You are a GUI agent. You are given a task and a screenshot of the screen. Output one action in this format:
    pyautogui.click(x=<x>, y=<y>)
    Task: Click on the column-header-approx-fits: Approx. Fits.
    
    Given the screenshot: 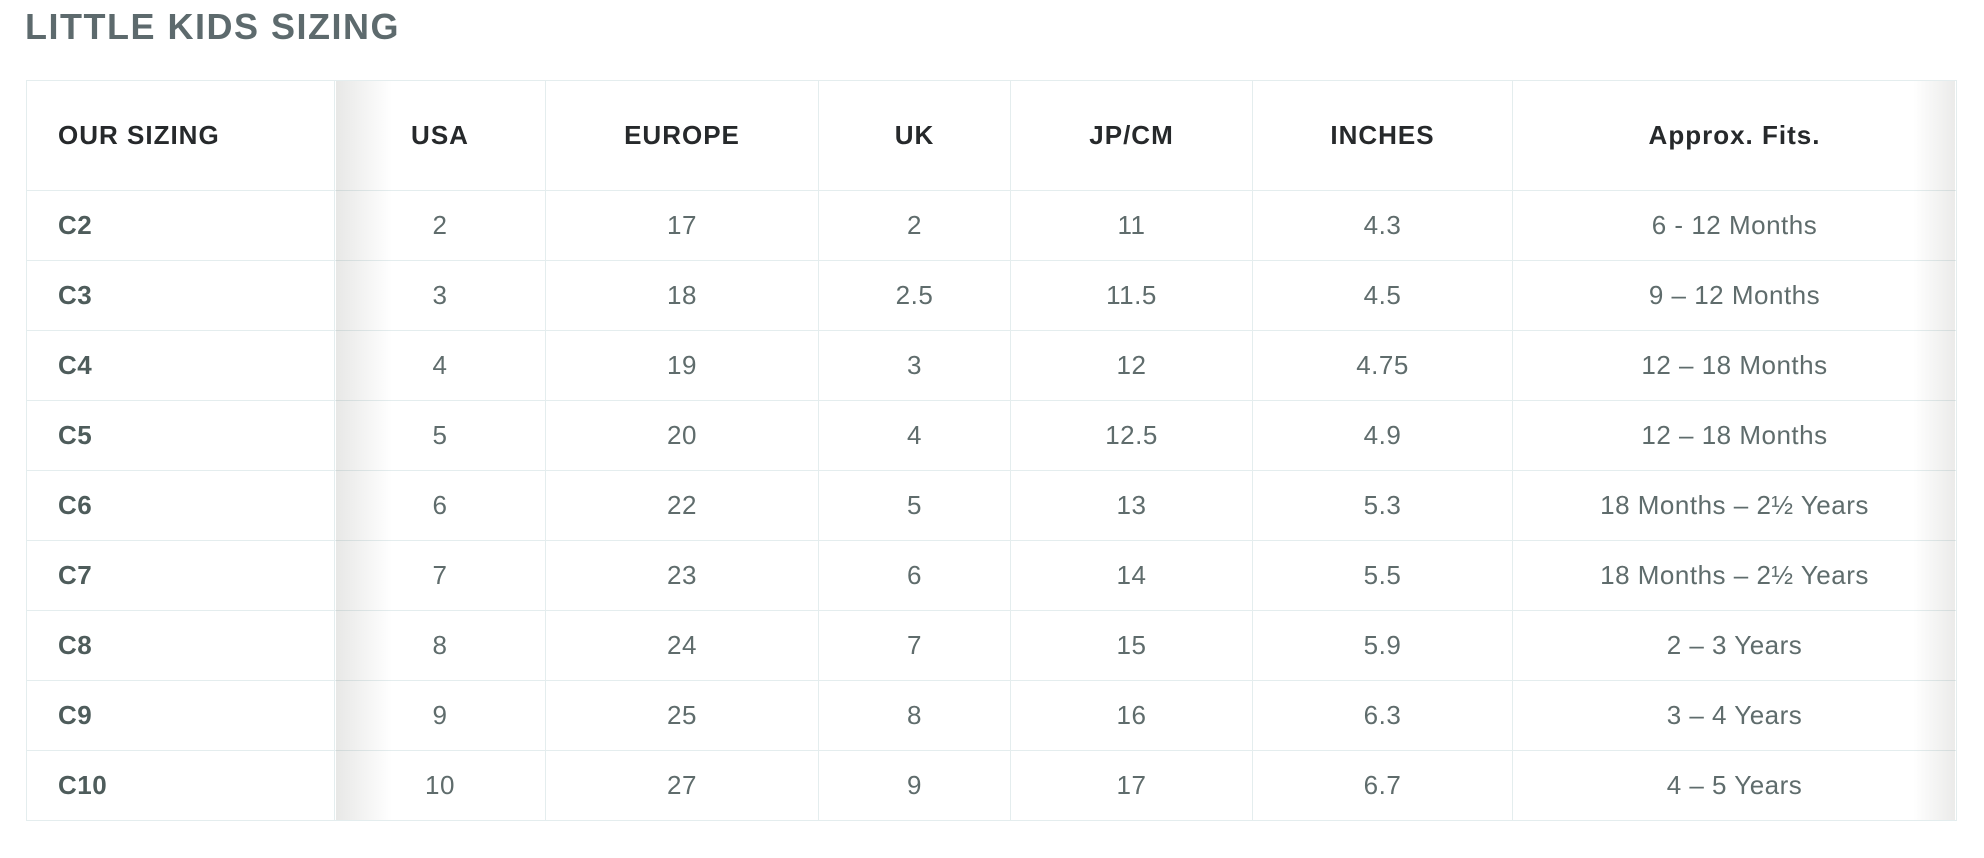 What is the action you would take?
    pyautogui.click(x=1734, y=135)
    